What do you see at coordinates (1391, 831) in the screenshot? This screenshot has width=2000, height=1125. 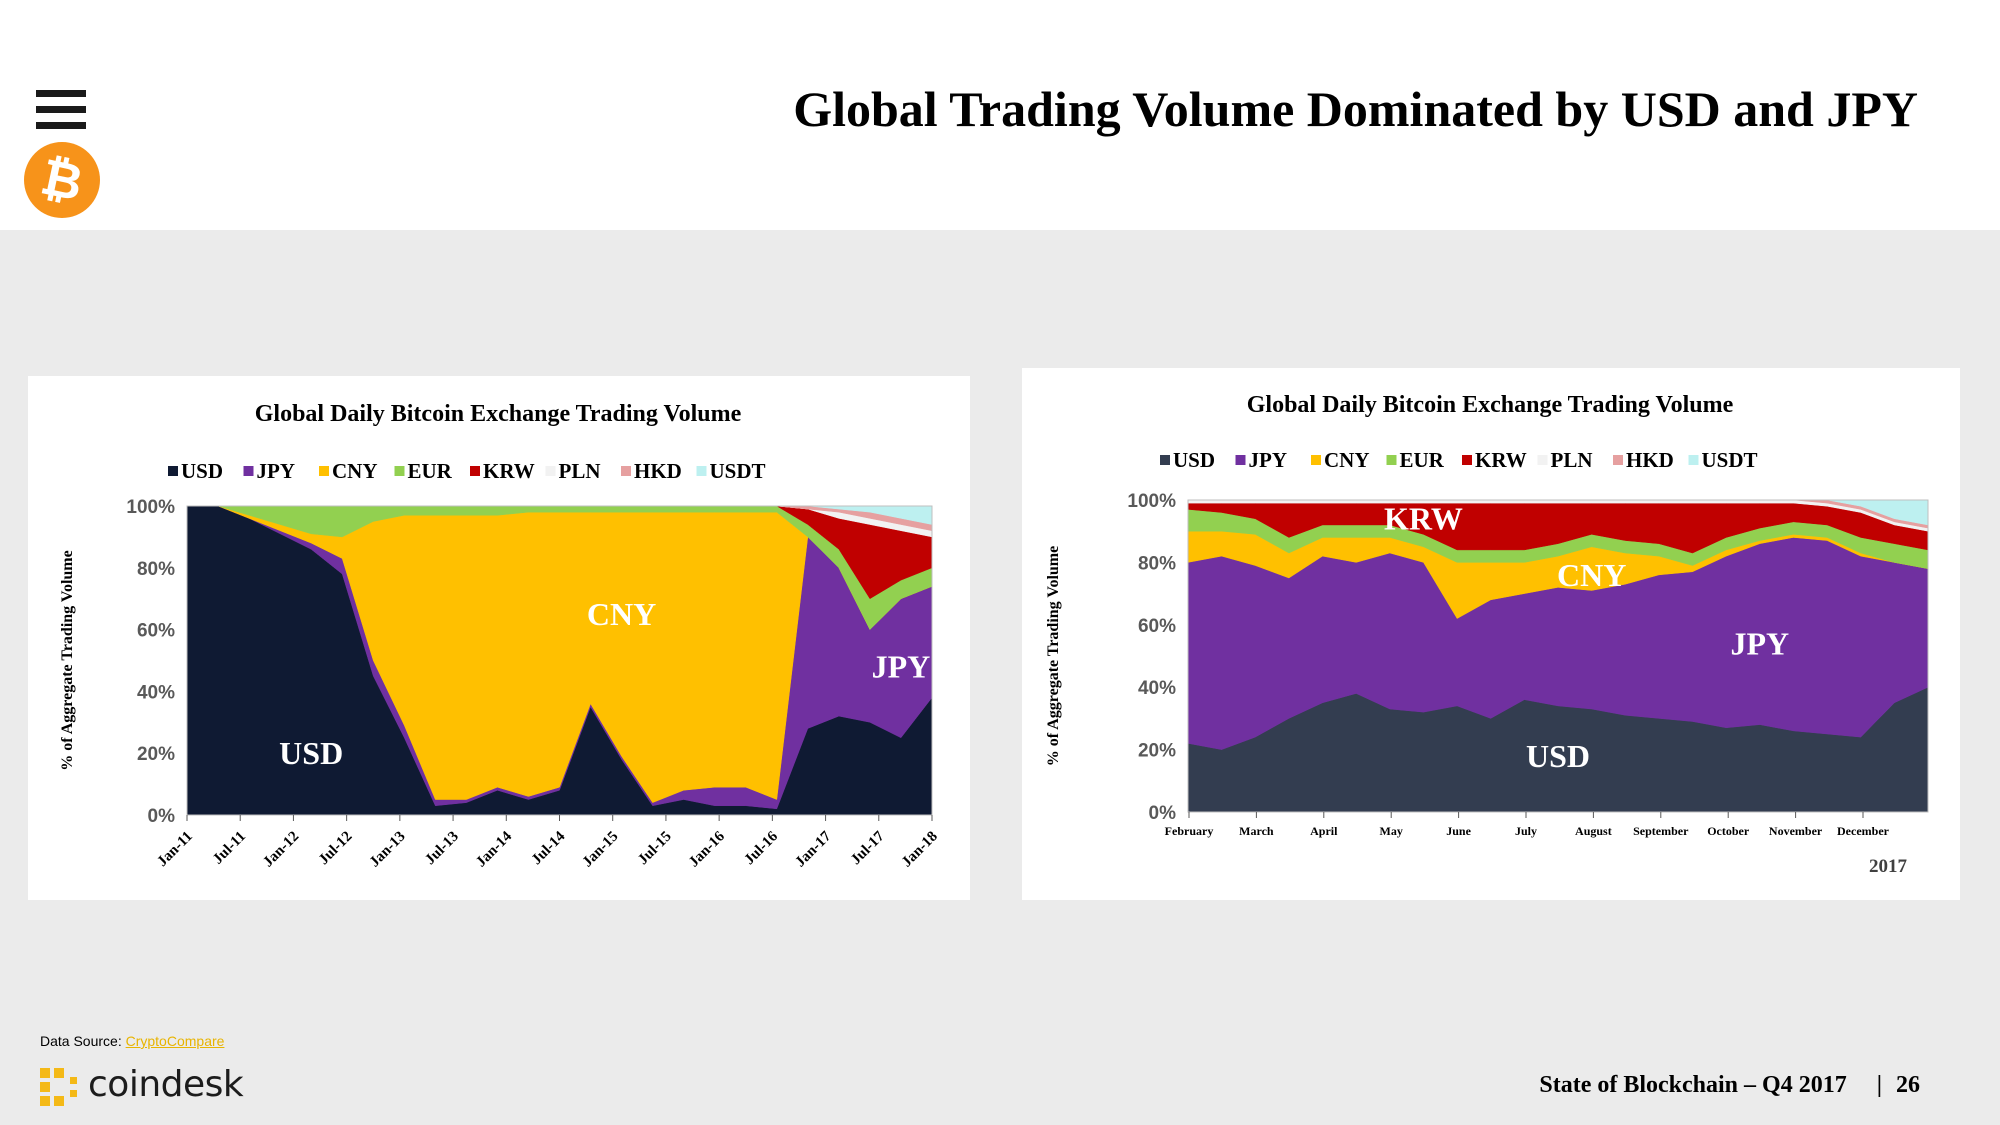 I see `x-tick-label: May` at bounding box center [1391, 831].